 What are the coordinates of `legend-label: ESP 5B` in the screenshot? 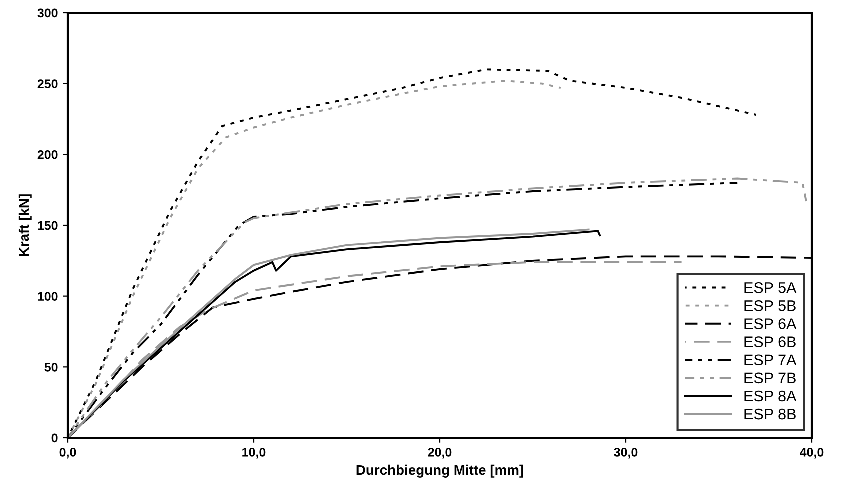 It's located at (770, 306).